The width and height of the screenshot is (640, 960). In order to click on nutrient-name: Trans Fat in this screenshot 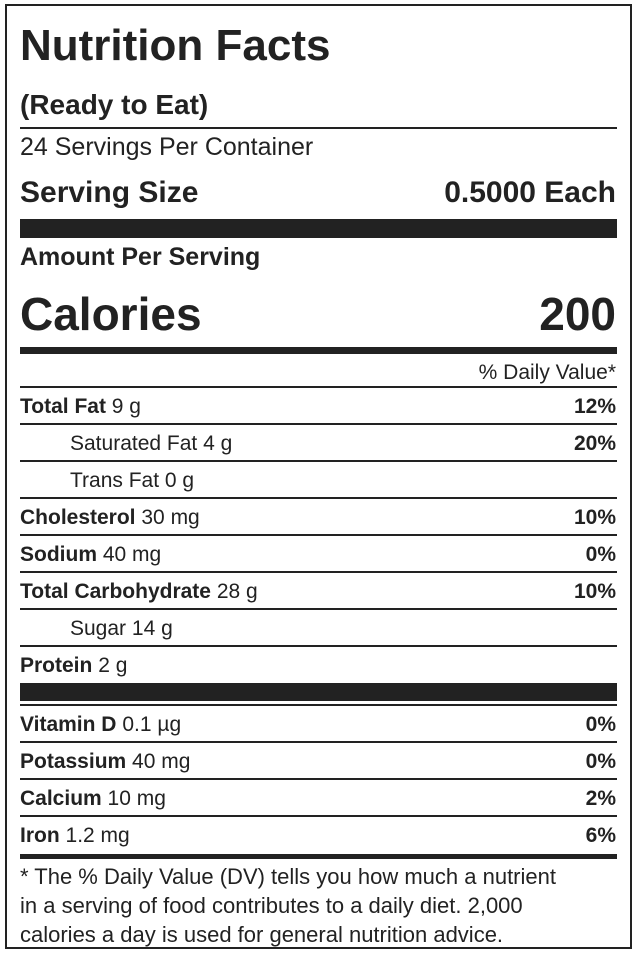, I will do `click(115, 480)`.